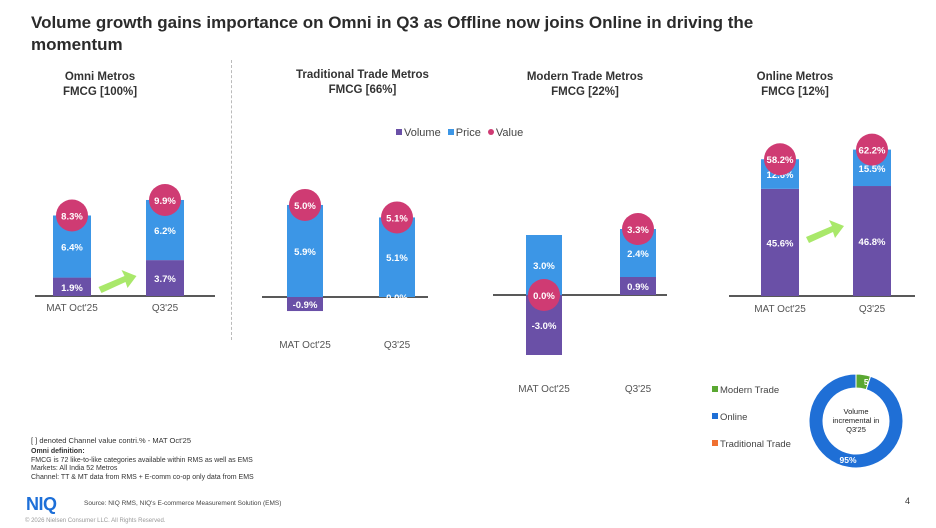  Describe the element at coordinates (490, 132) in the screenshot. I see `legend-value-swatch` at that location.